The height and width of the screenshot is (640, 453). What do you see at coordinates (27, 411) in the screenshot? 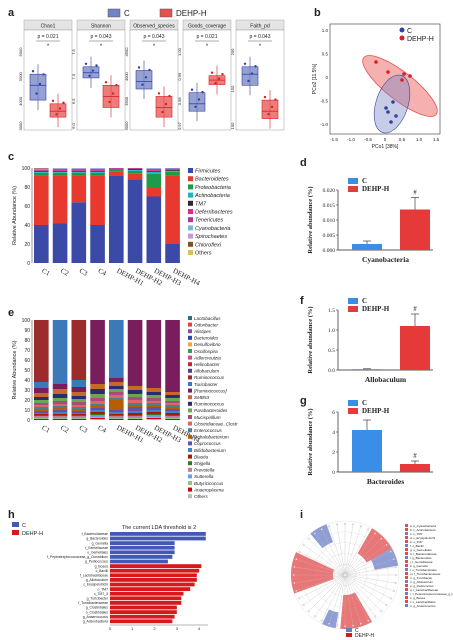
I see `y-tick-label: 10` at bounding box center [27, 411].